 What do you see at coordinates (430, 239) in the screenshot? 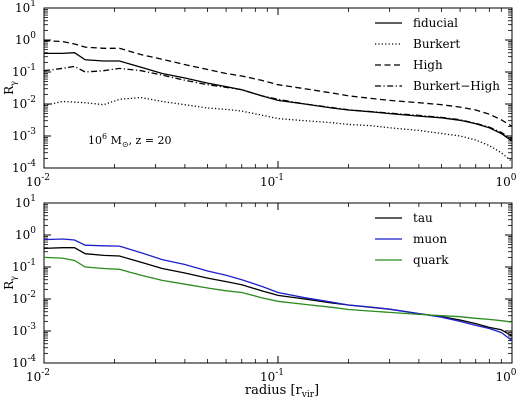
I see `legend-label: muon` at bounding box center [430, 239].